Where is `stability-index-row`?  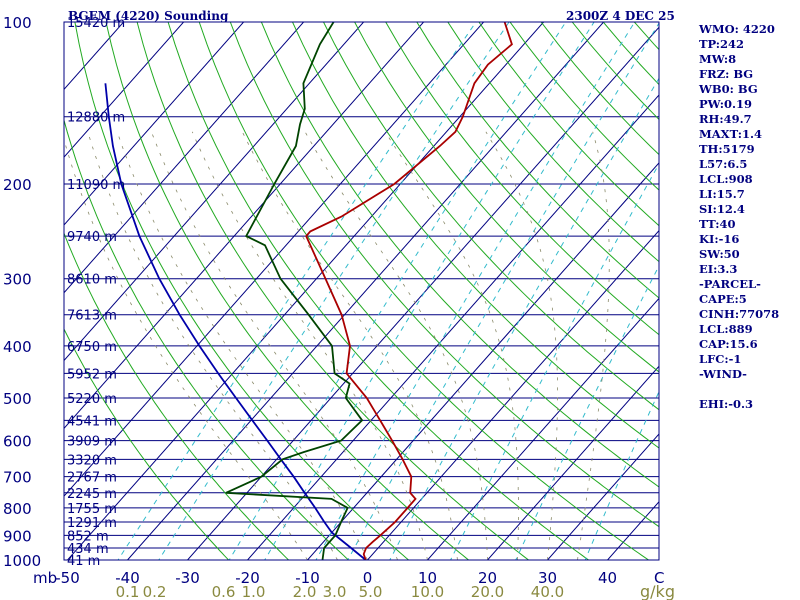
stability-index-row is located at coordinates (749, 389).